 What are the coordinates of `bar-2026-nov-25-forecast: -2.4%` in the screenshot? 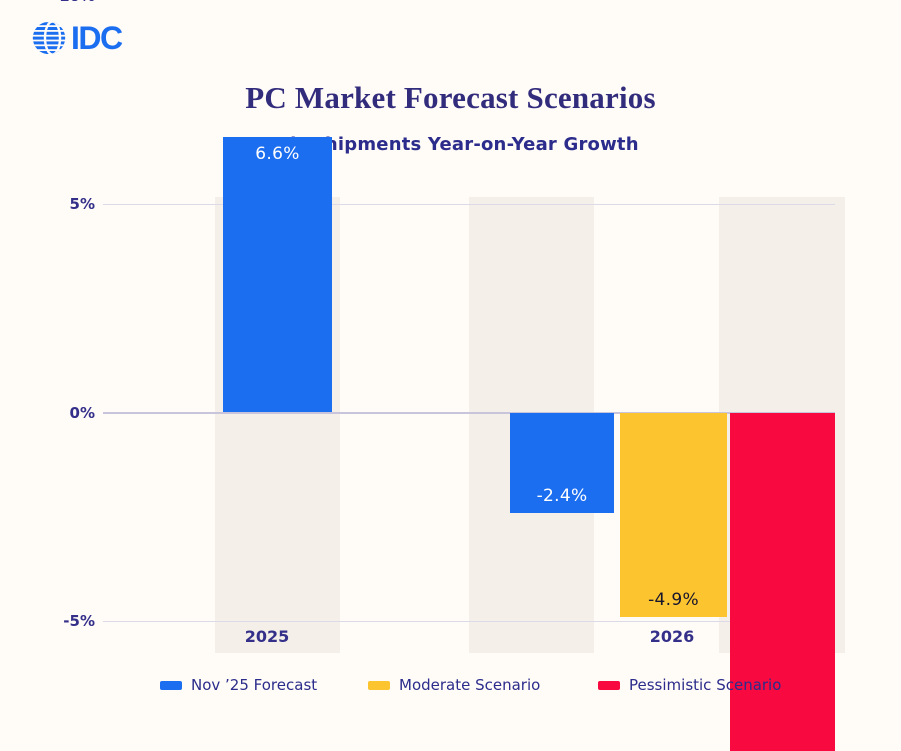 It's located at (562, 462).